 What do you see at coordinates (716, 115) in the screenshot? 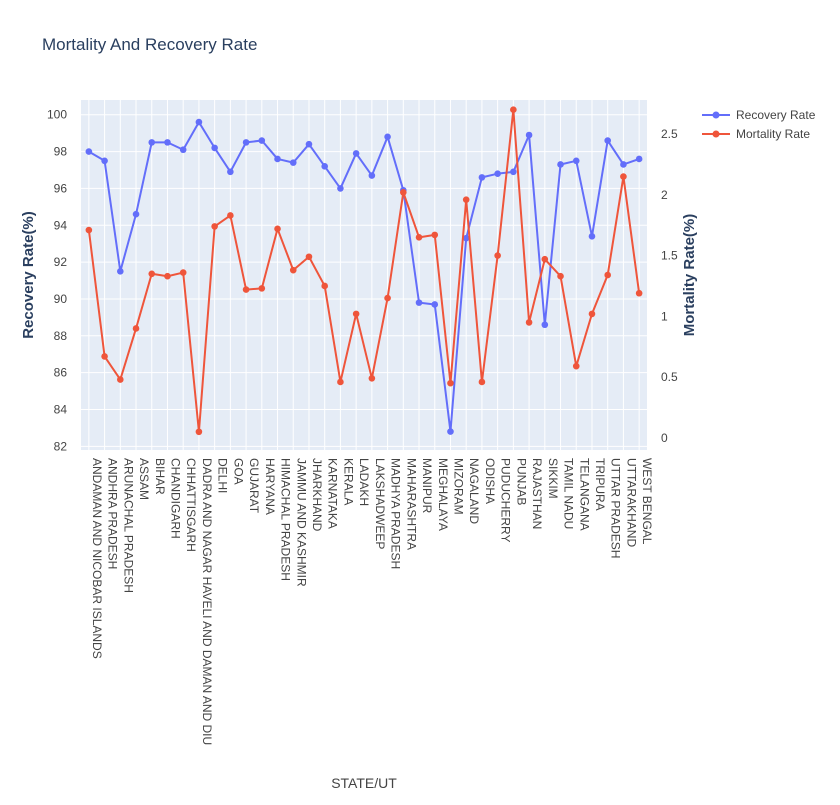
I see `legend-marker-recovery-rate` at bounding box center [716, 115].